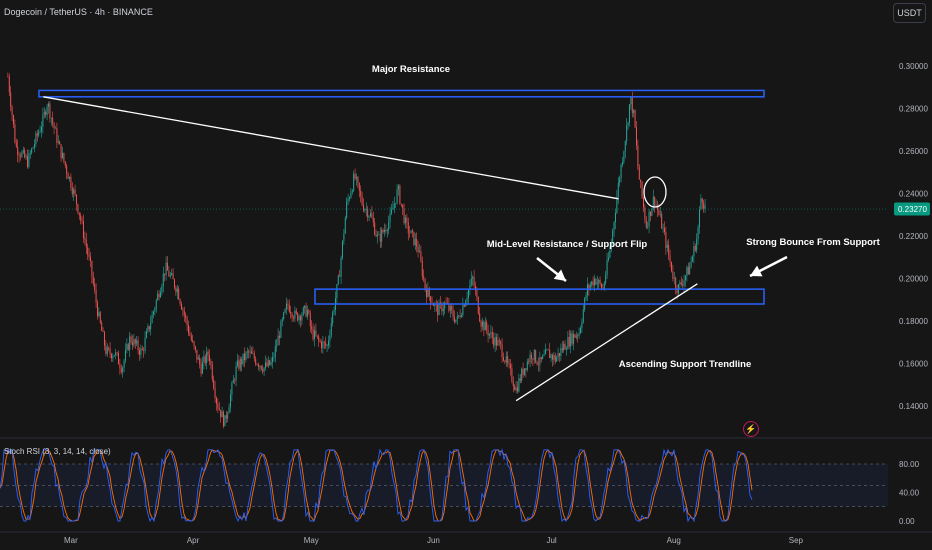 The height and width of the screenshot is (550, 932). Describe the element at coordinates (912, 209) in the screenshot. I see `last-price-label: 0.23270` at that location.